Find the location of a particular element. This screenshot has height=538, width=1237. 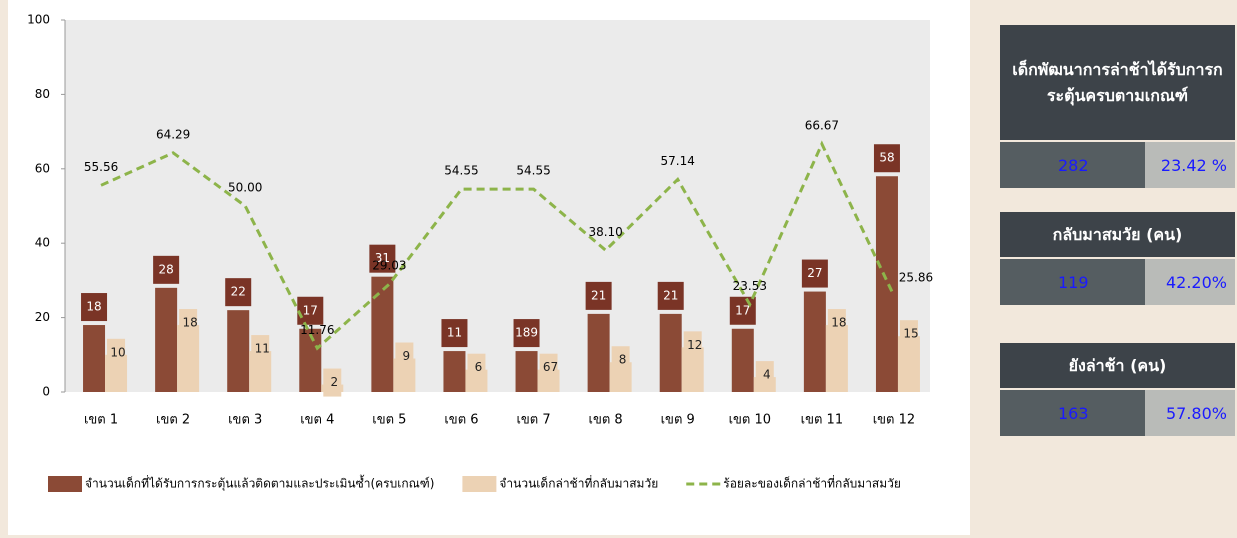

data-label: 189 is located at coordinates (526, 333).